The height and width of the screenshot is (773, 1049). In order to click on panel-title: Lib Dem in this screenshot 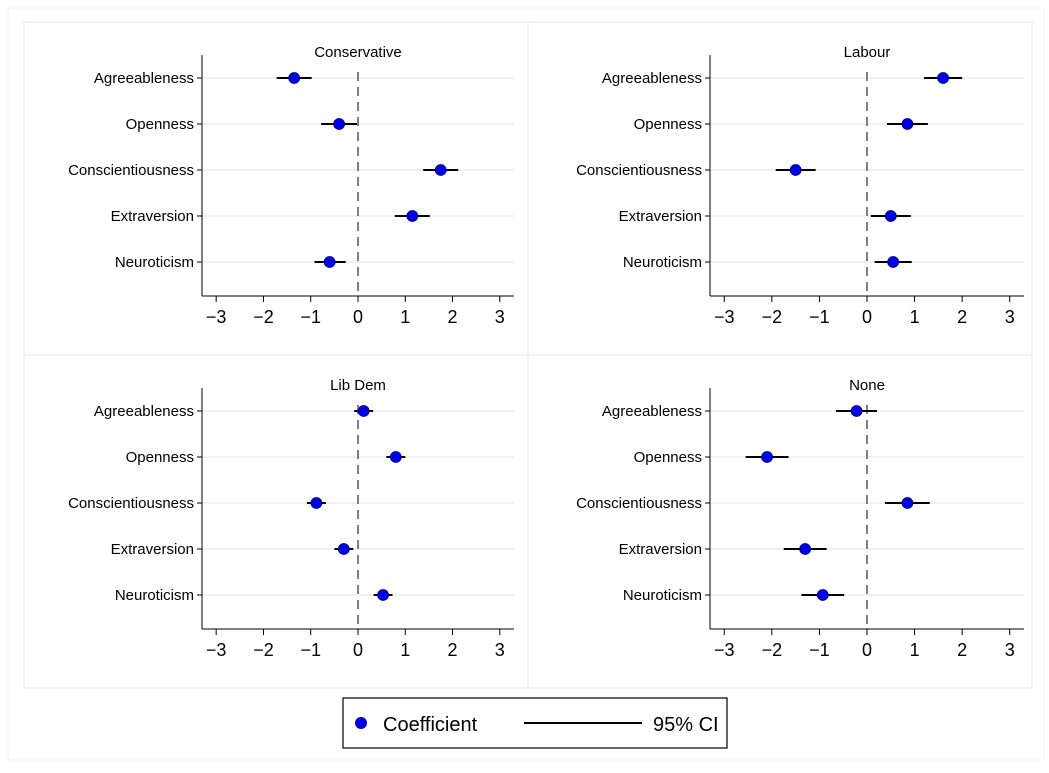, I will do `click(358, 385)`.